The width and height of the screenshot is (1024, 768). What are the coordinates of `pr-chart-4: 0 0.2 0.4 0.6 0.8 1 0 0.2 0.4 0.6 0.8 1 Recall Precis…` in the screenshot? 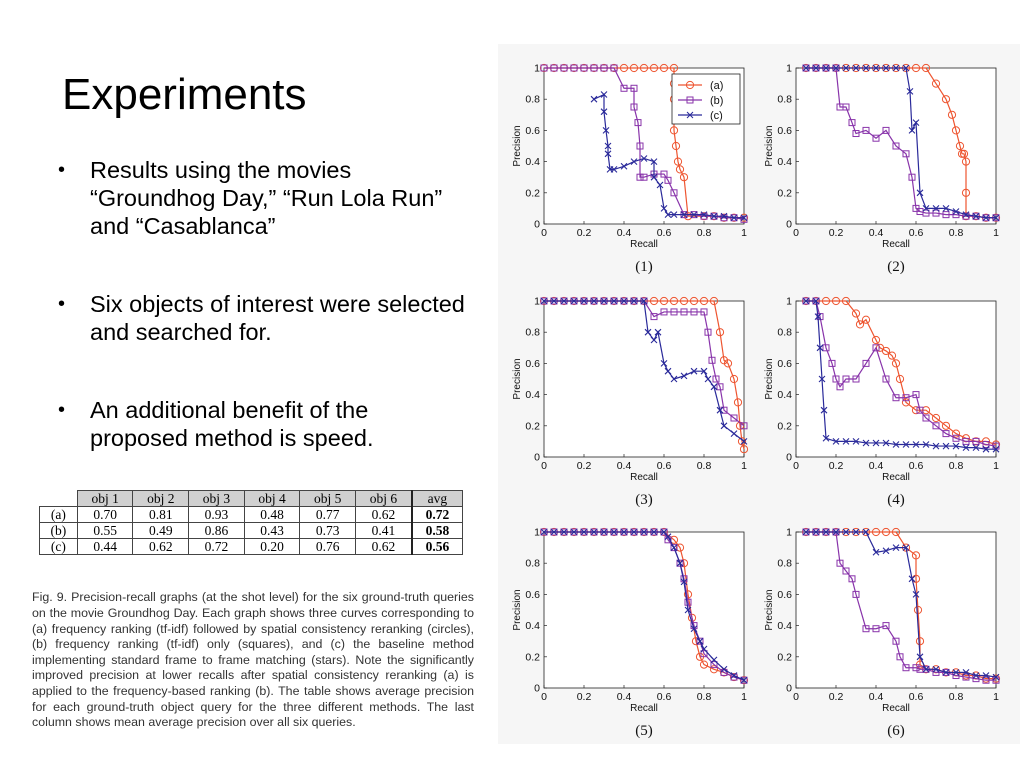 It's located at (882, 402).